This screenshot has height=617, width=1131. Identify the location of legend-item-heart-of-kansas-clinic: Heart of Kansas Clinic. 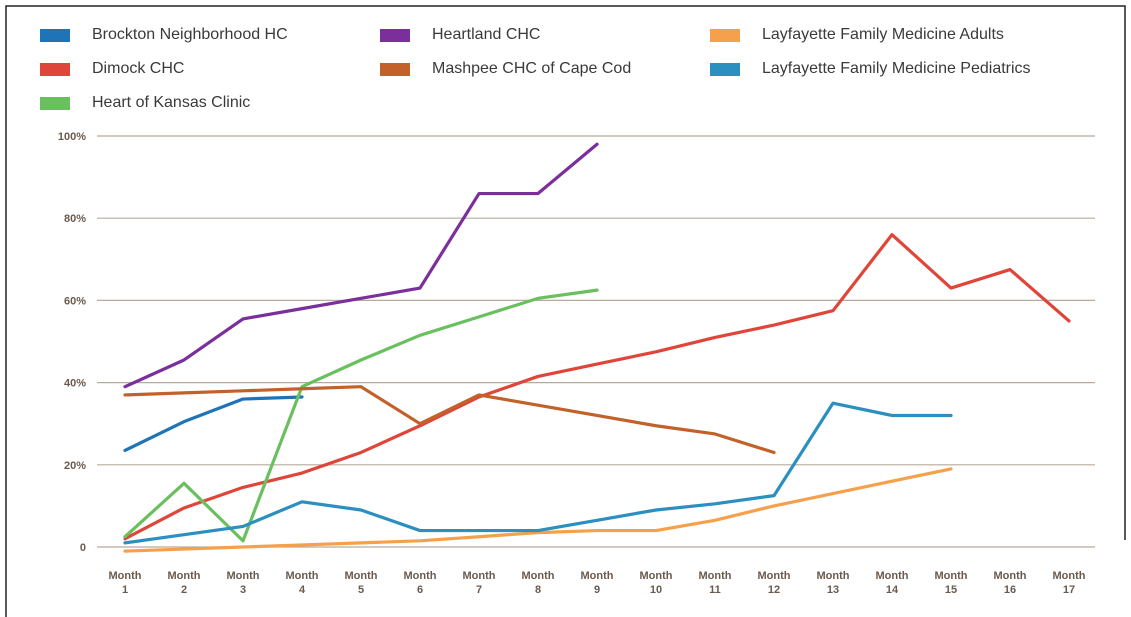
(145, 103).